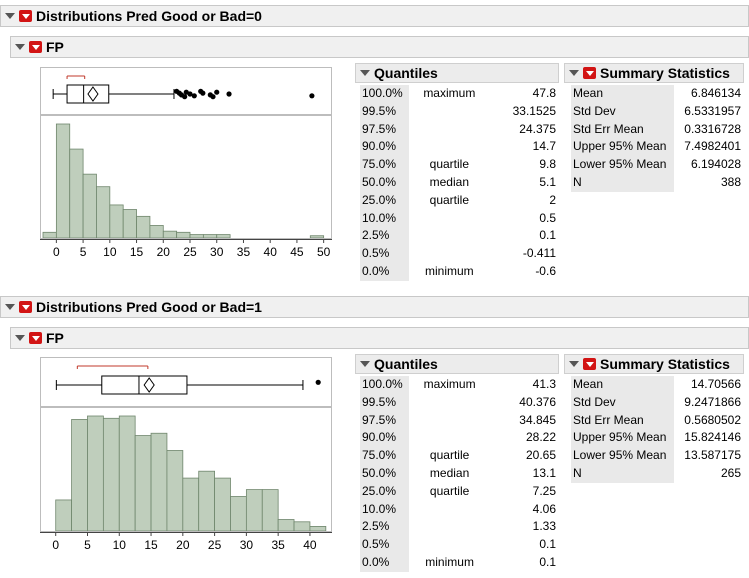 This screenshot has height=578, width=749. What do you see at coordinates (385, 182) in the screenshot?
I see `quantile-percent: 50.0%` at bounding box center [385, 182].